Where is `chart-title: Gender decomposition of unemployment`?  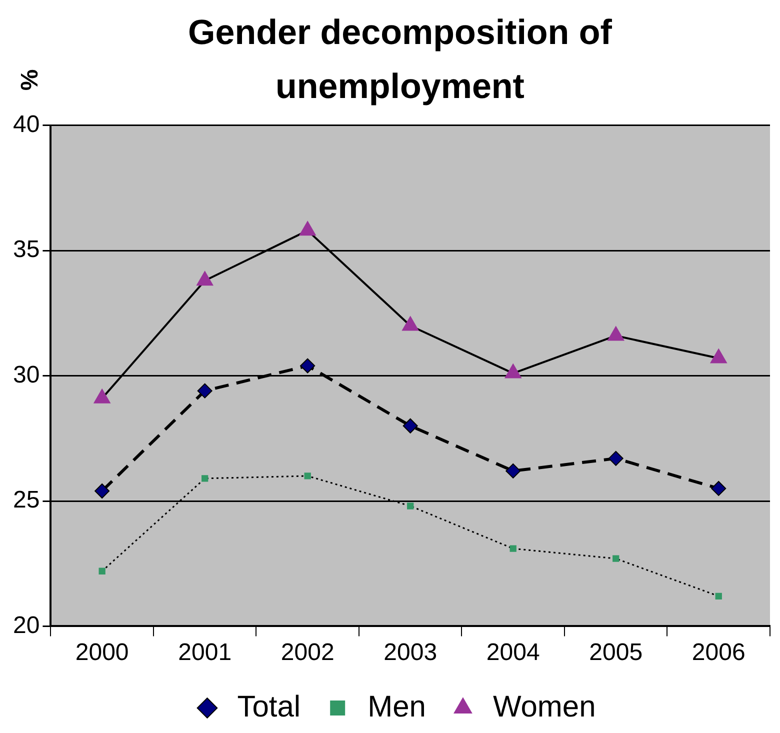
chart-title: Gender decomposition of unemployment is located at coordinates (400, 60).